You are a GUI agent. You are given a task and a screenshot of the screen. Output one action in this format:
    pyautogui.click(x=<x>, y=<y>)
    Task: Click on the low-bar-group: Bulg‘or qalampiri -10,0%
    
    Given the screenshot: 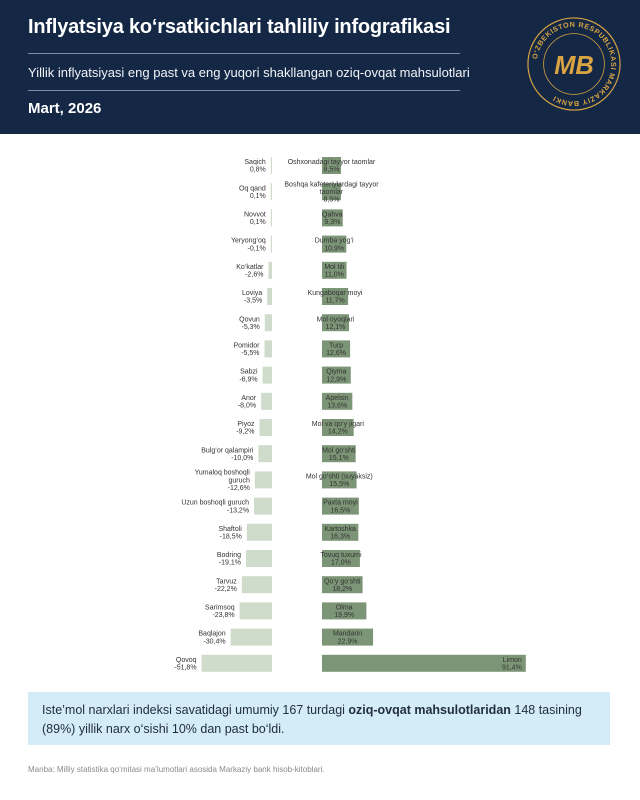 What is the action you would take?
    pyautogui.click(x=236, y=454)
    